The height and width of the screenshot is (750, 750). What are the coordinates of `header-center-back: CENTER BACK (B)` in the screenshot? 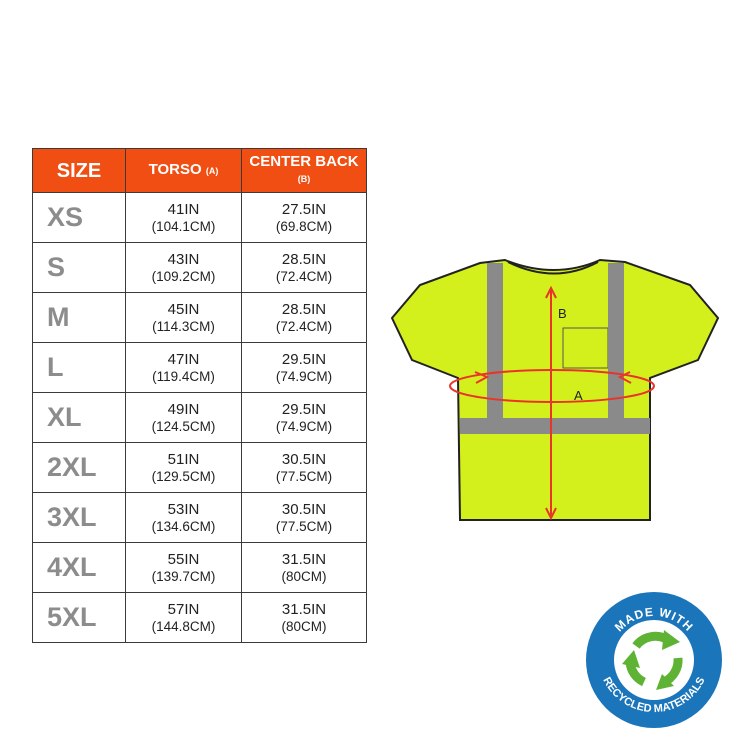 It's located at (304, 170).